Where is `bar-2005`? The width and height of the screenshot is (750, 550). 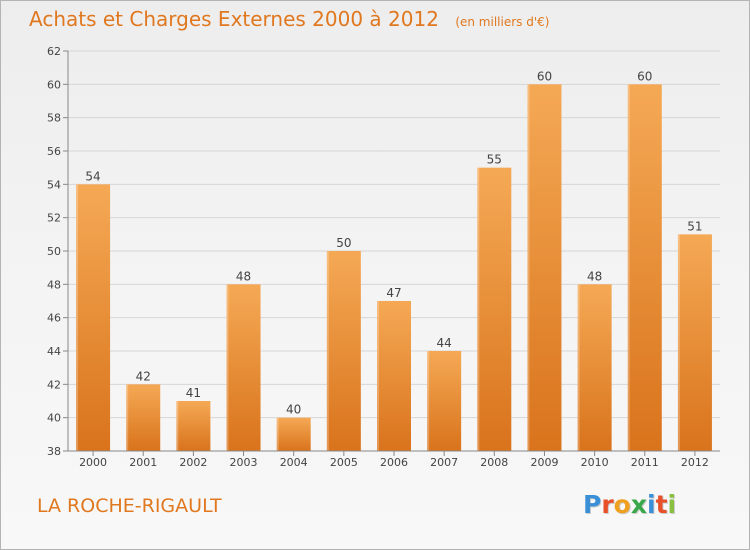 bar-2005 is located at coordinates (343, 351).